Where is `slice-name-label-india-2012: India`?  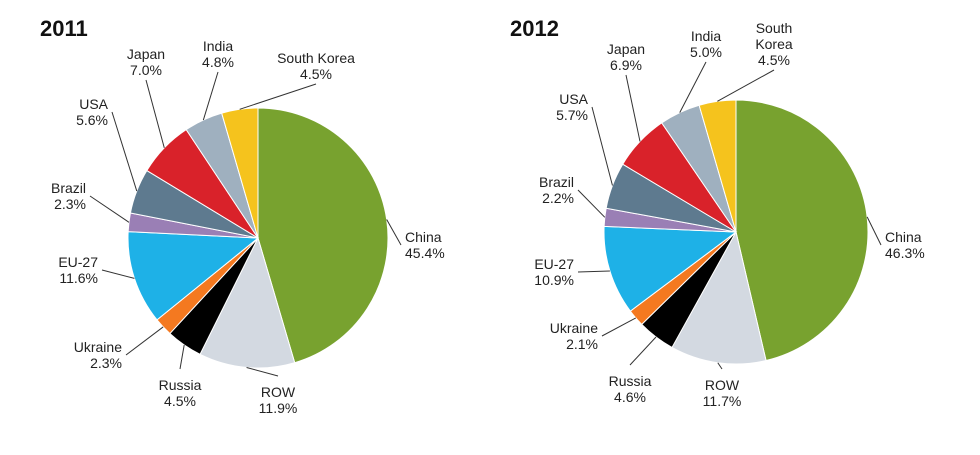
slice-name-label-india-2012: India is located at coordinates (706, 36).